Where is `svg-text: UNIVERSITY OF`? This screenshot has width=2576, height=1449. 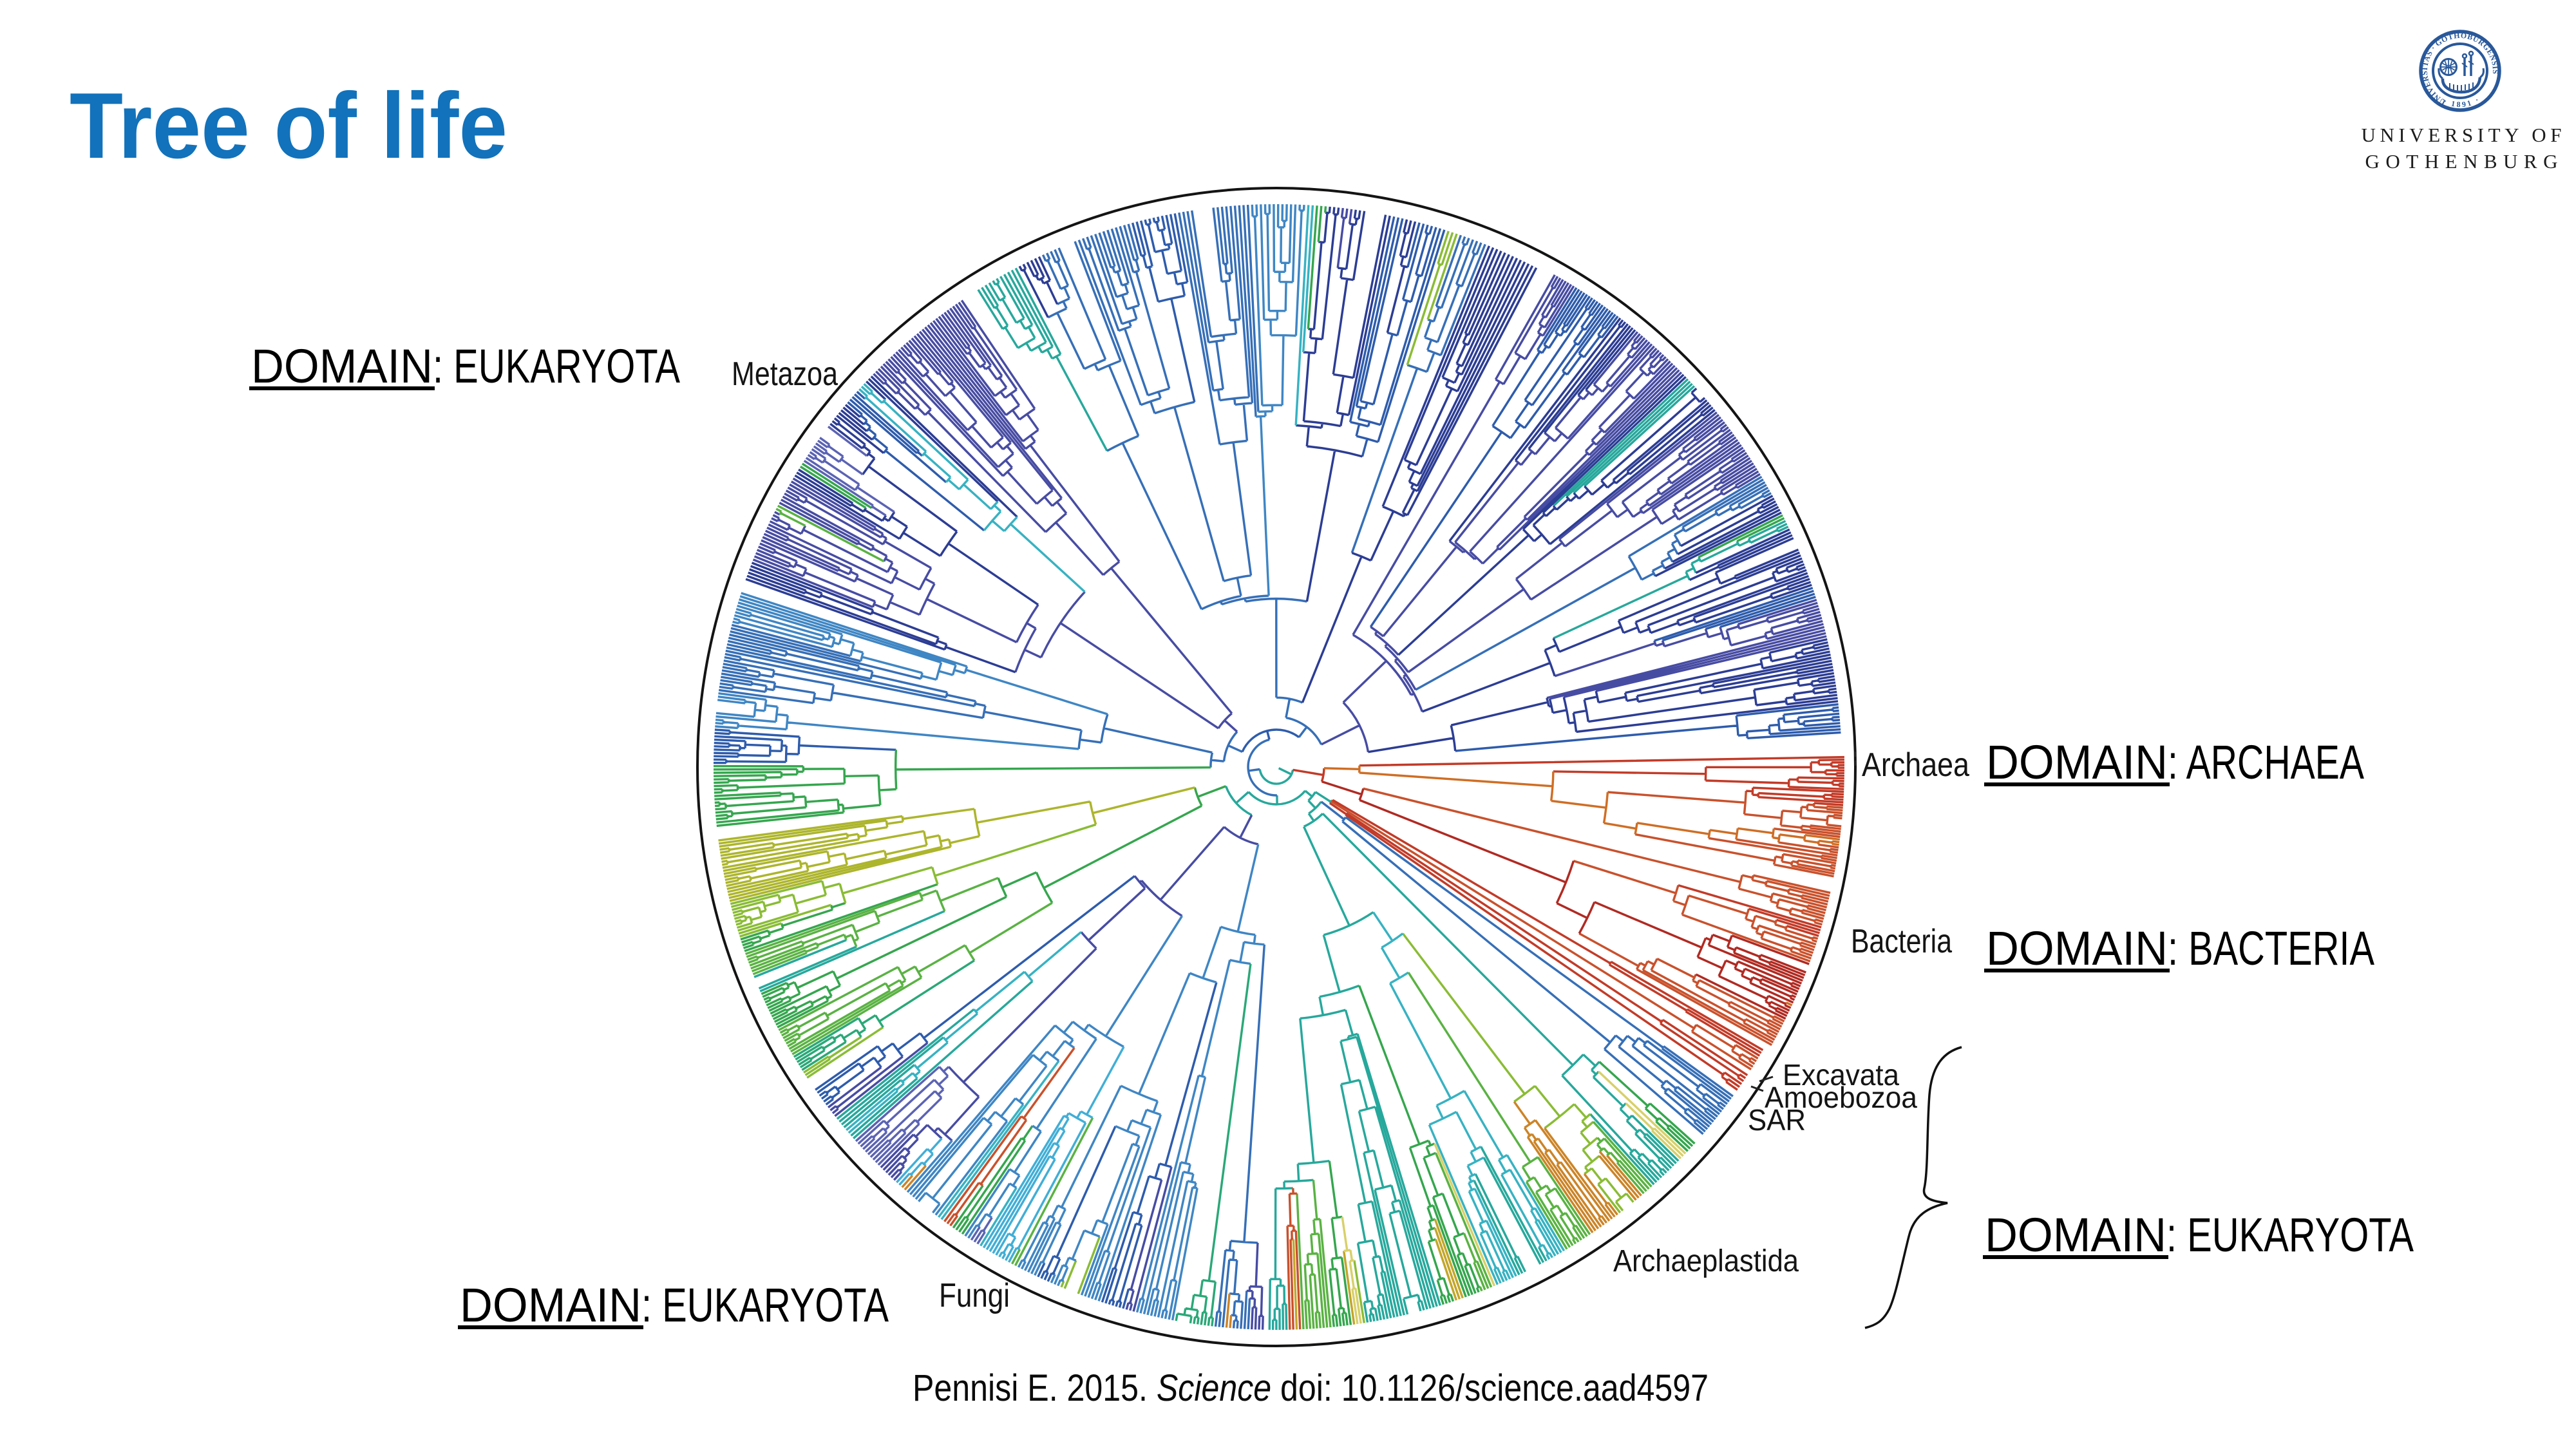 svg-text: UNIVERSITY OF is located at coordinates (2462, 135).